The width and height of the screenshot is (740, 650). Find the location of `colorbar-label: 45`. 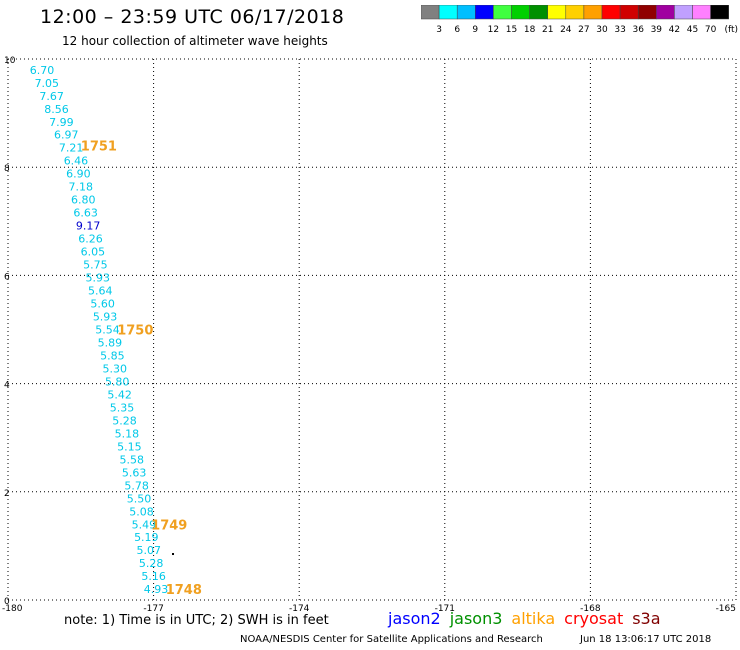

colorbar-label: 45 is located at coordinates (692, 30).